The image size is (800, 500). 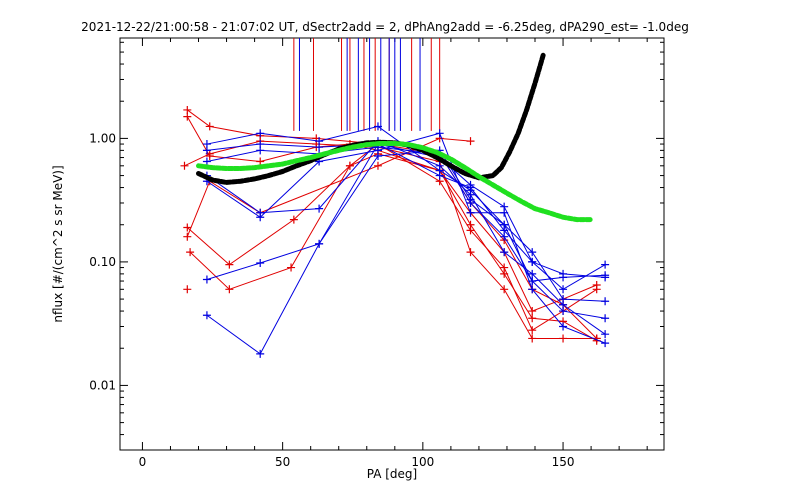 What do you see at coordinates (422, 462) in the screenshot?
I see `x-tick-label: 100` at bounding box center [422, 462].